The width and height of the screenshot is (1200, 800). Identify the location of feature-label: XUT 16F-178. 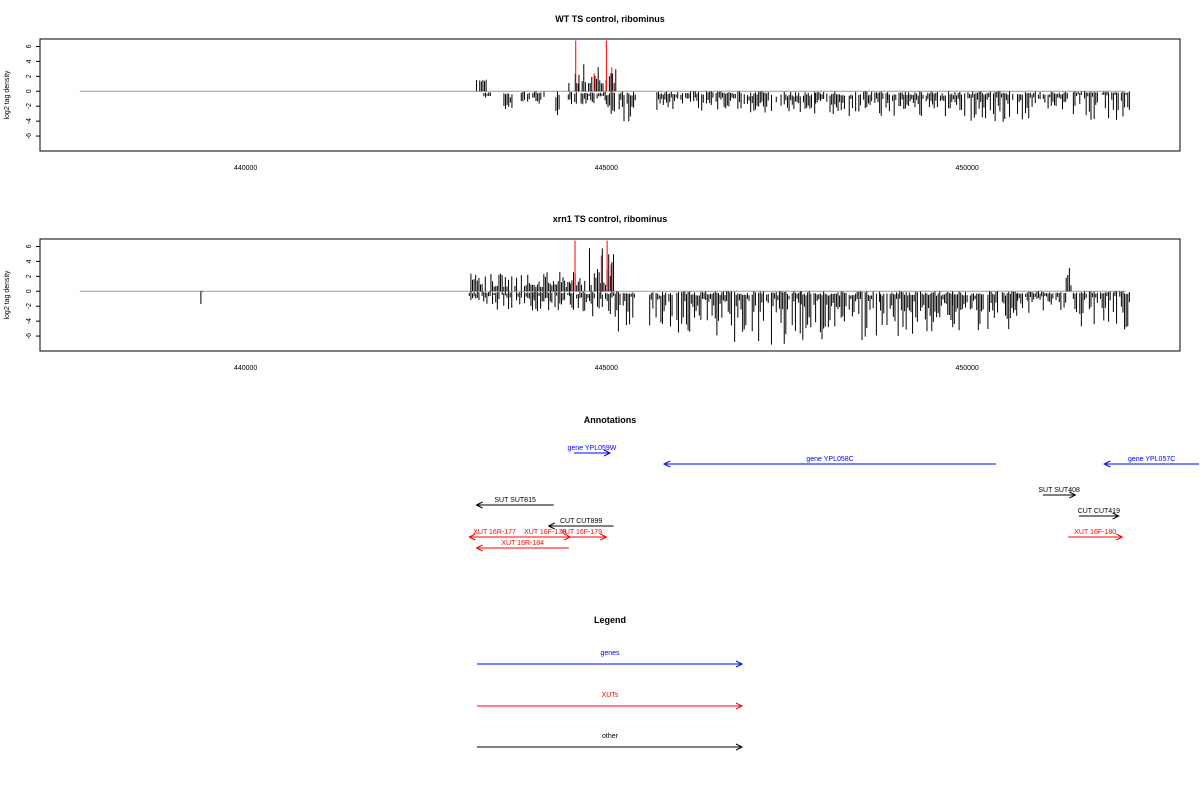
(545, 532).